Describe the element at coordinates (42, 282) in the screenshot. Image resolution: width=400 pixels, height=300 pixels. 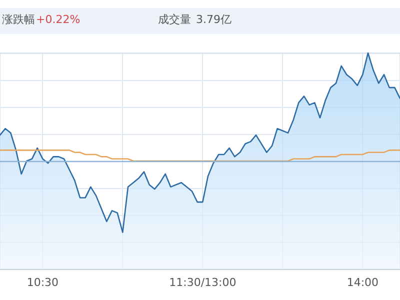
I see `x-tick-label: 10:30` at that location.